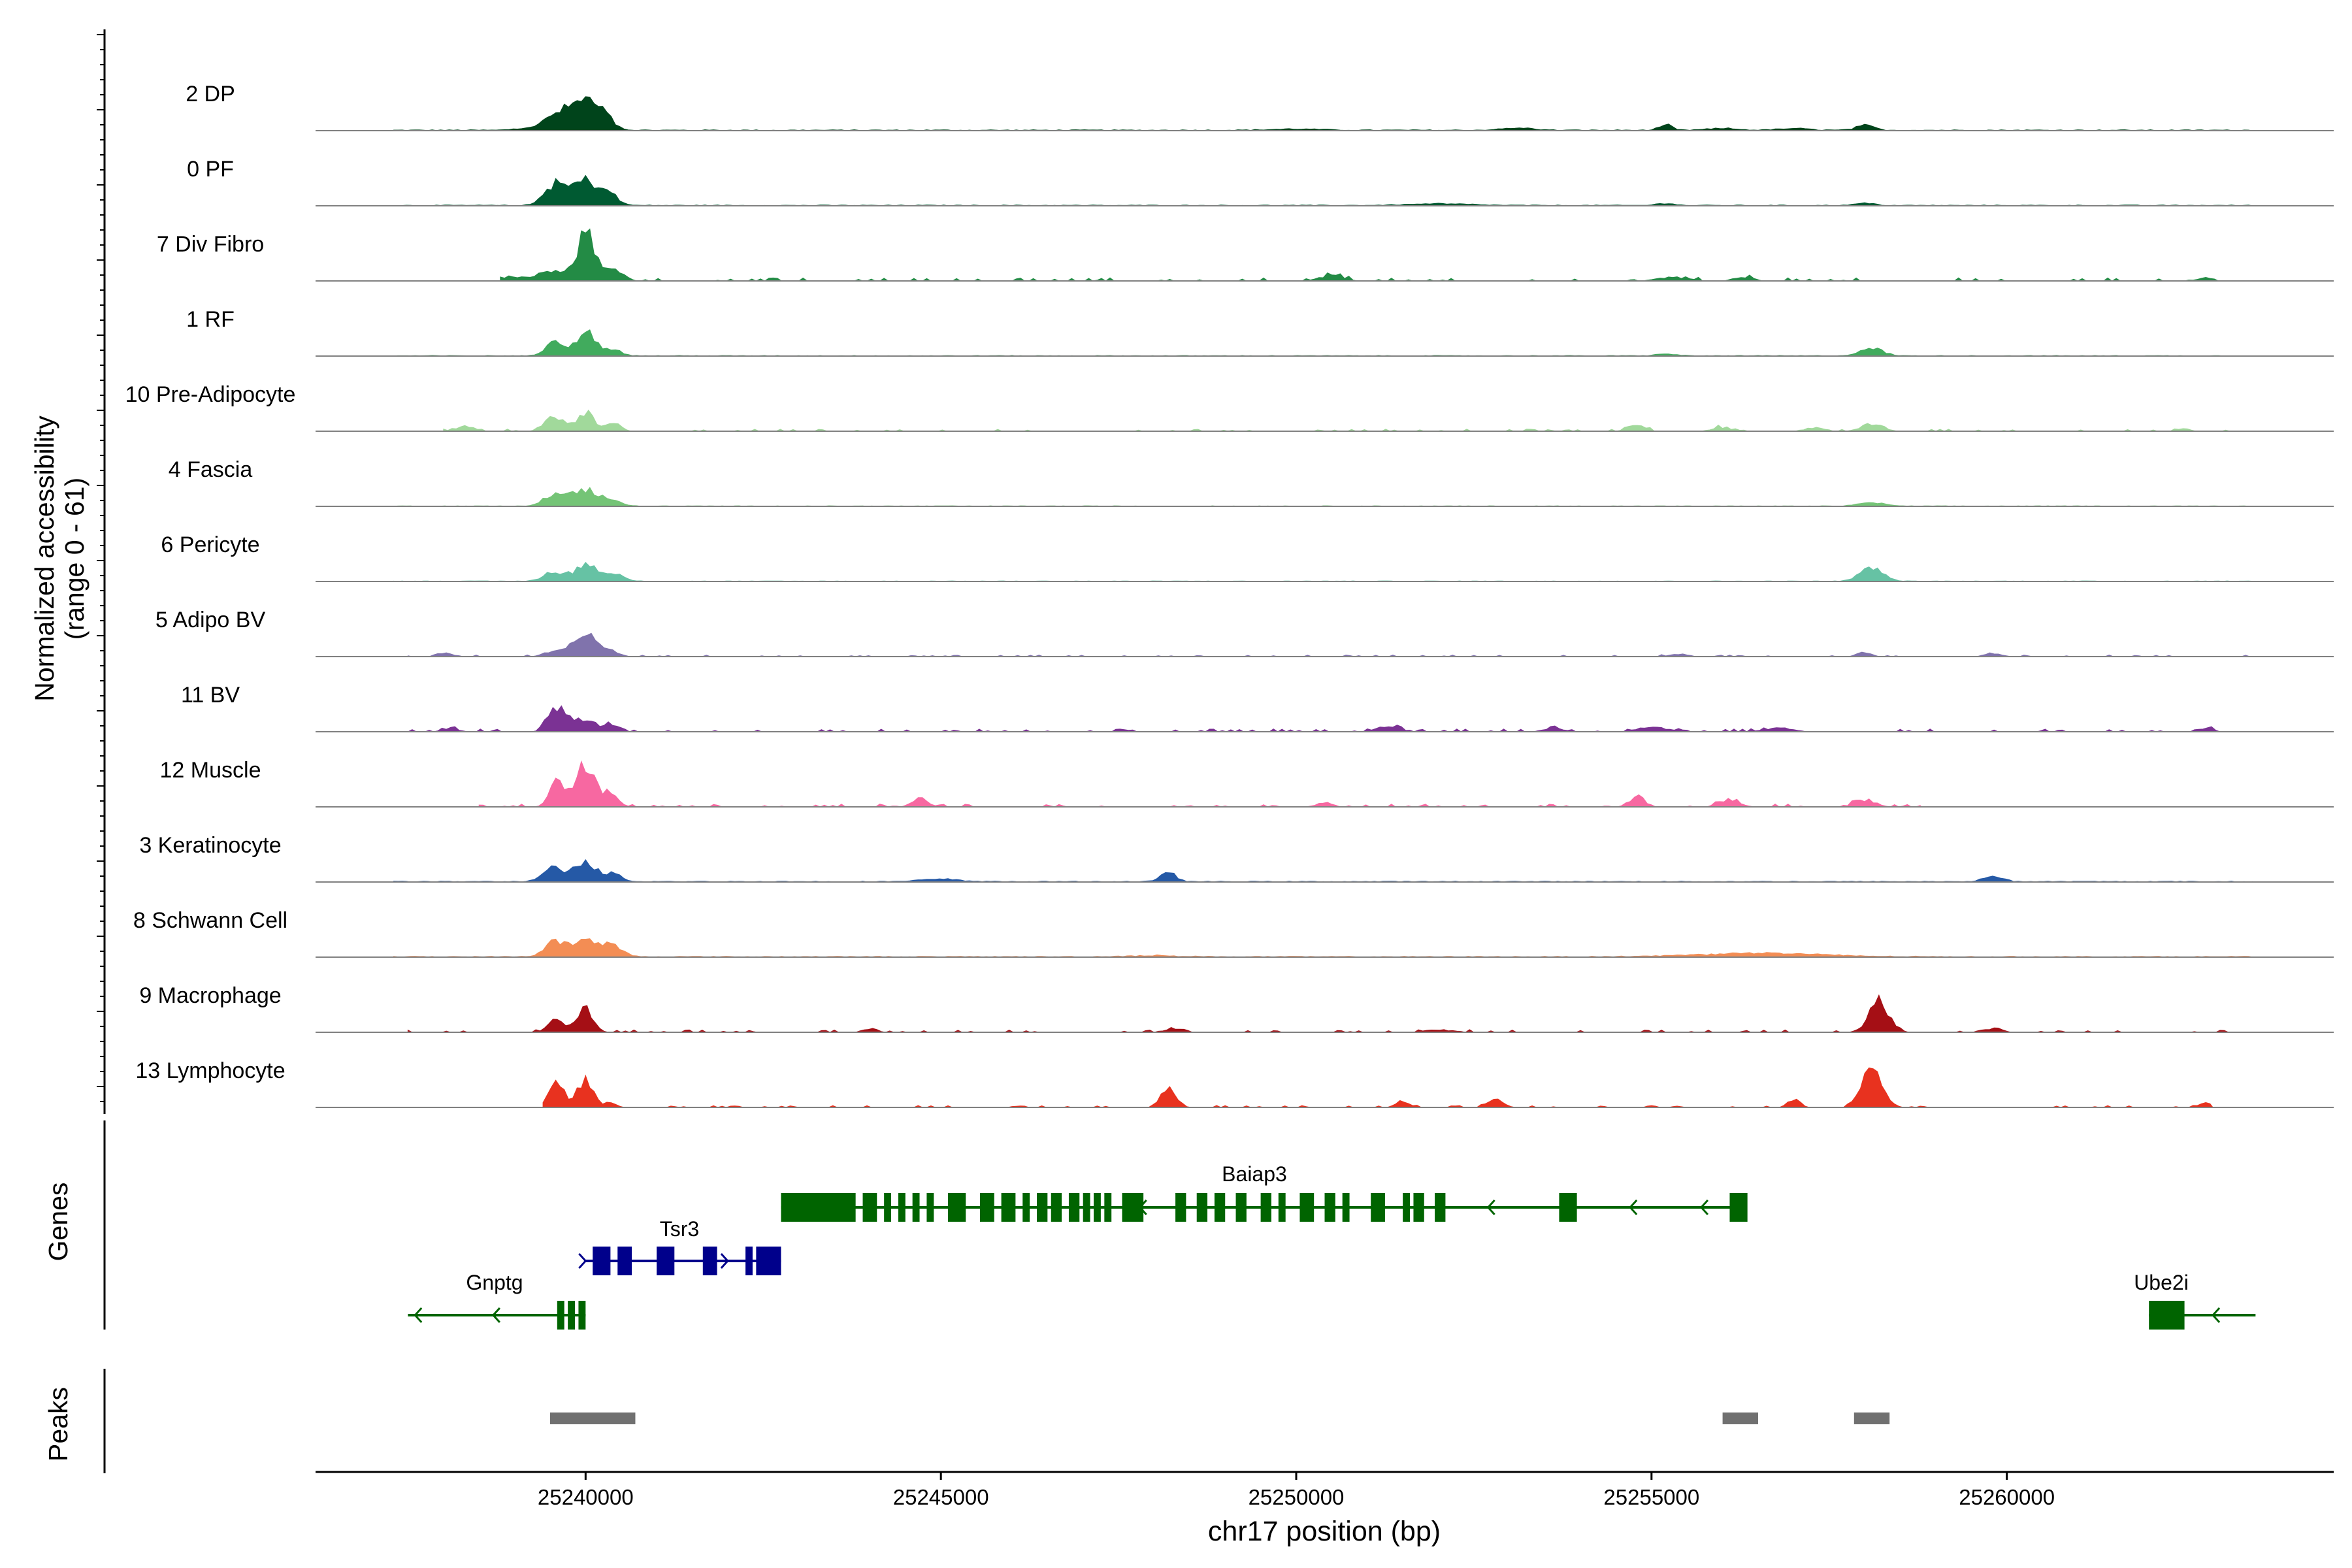 This screenshot has width=2352, height=1568. I want to click on y-axis-title-line1: Normalized accessibility, so click(44, 559).